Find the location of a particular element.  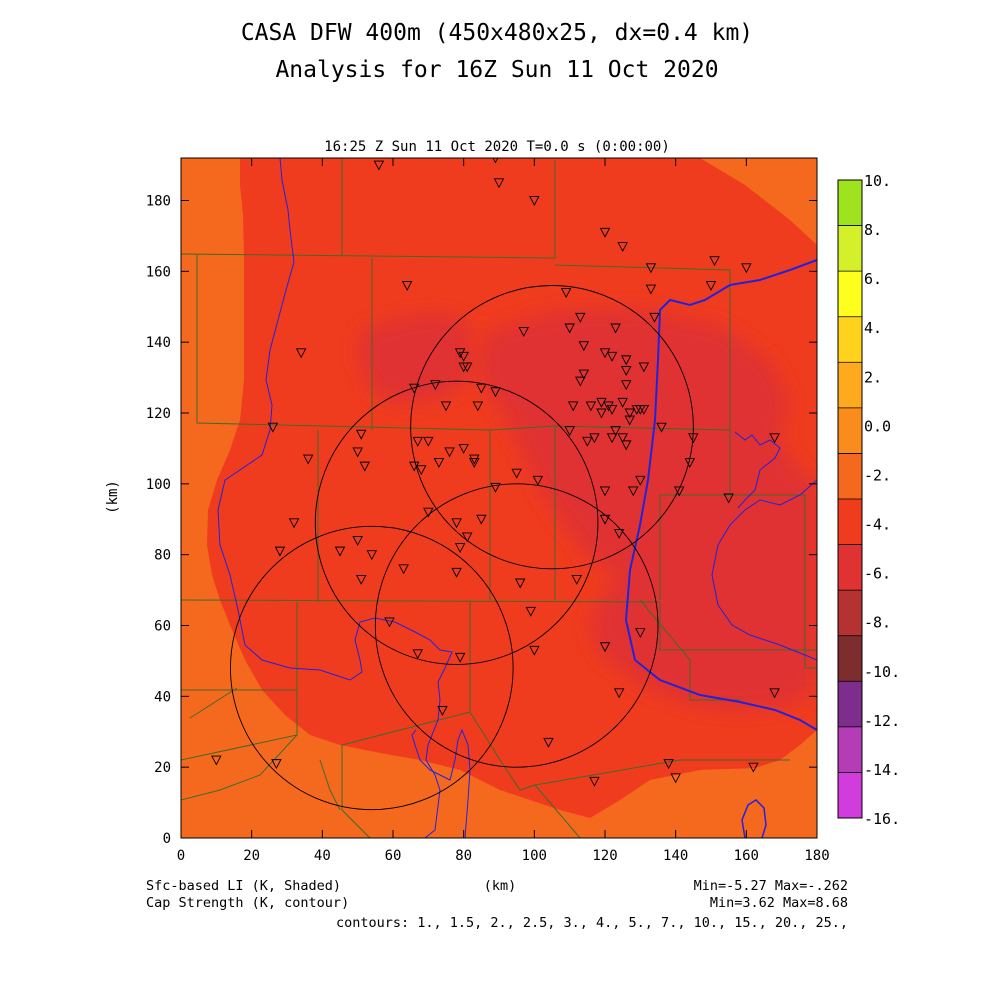

colorbar-label: -12. is located at coordinates (882, 721).